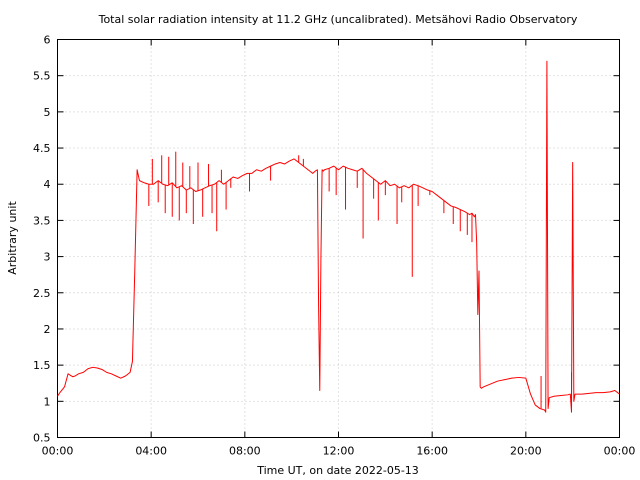 The image size is (640, 480). Describe the element at coordinates (432, 451) in the screenshot. I see `x-tick-label: 16:00` at that location.